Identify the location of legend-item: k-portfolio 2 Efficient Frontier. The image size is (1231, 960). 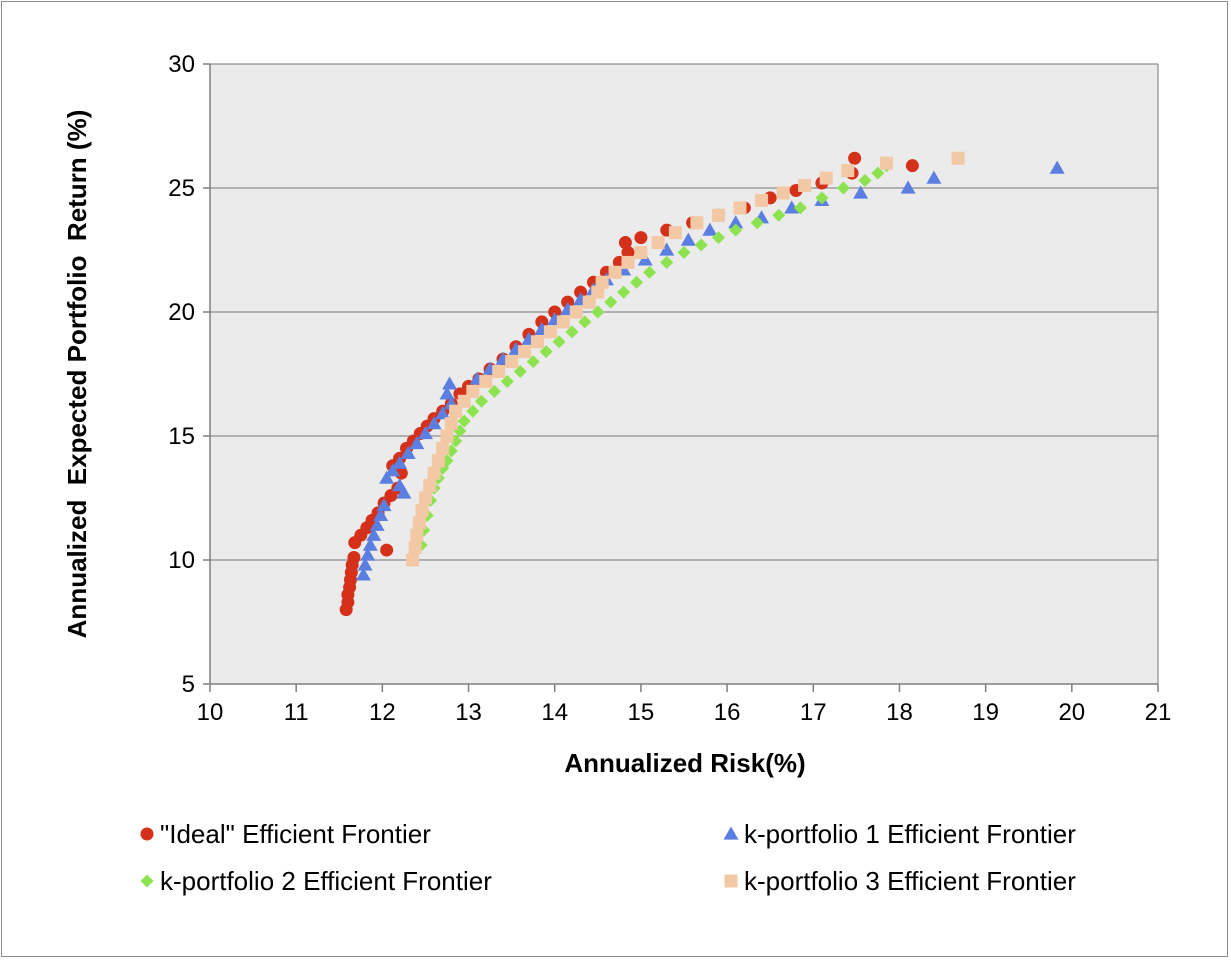
(316, 881).